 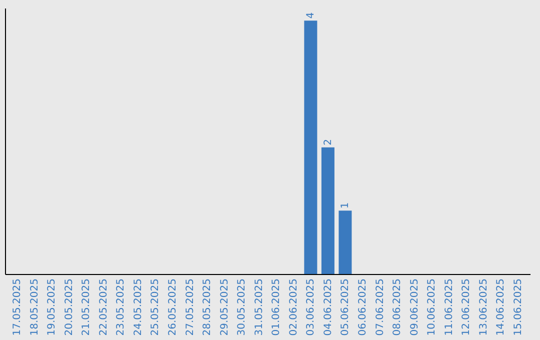 I want to click on x-tick-label: 18.05.2025, so click(x=34, y=307).